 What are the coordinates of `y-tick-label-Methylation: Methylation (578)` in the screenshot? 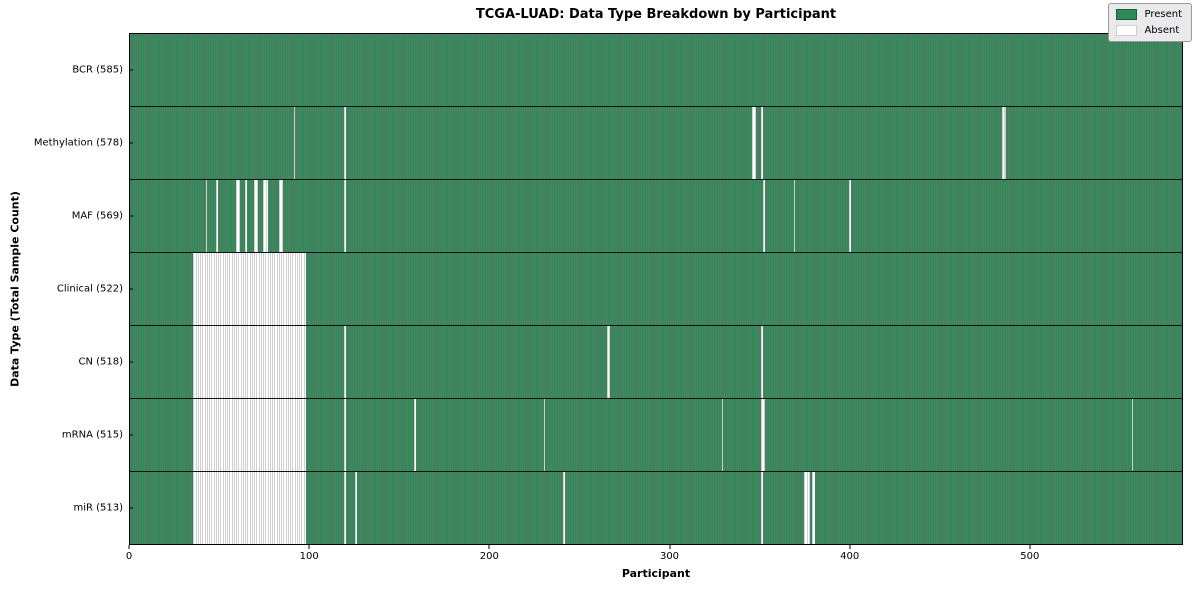 It's located at (78, 143).